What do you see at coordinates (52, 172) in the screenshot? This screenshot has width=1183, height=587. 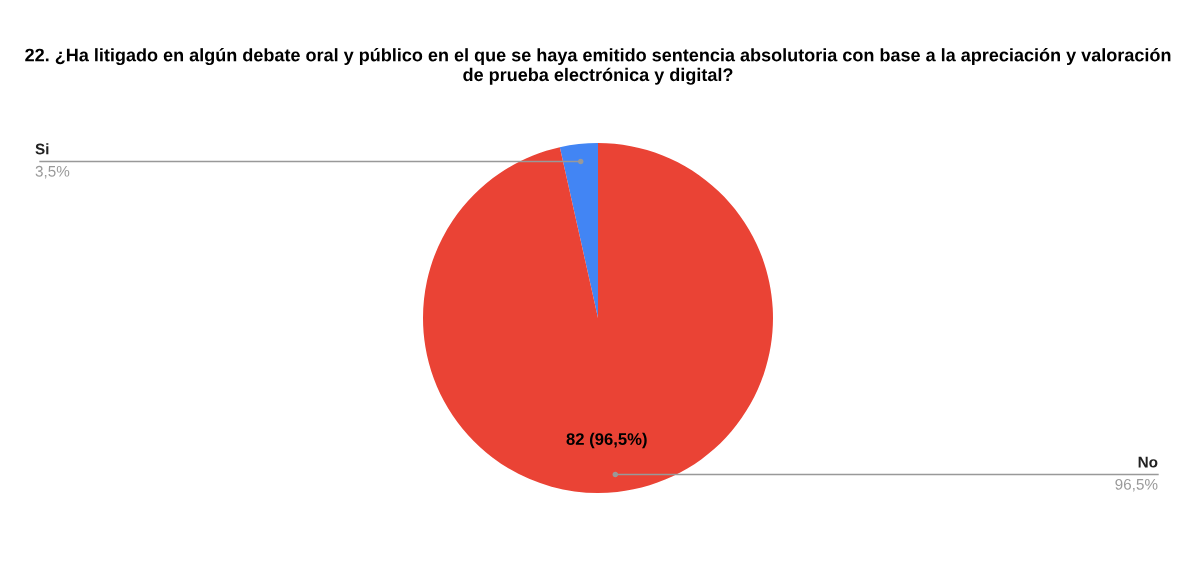 I see `text: 3,5%` at bounding box center [52, 172].